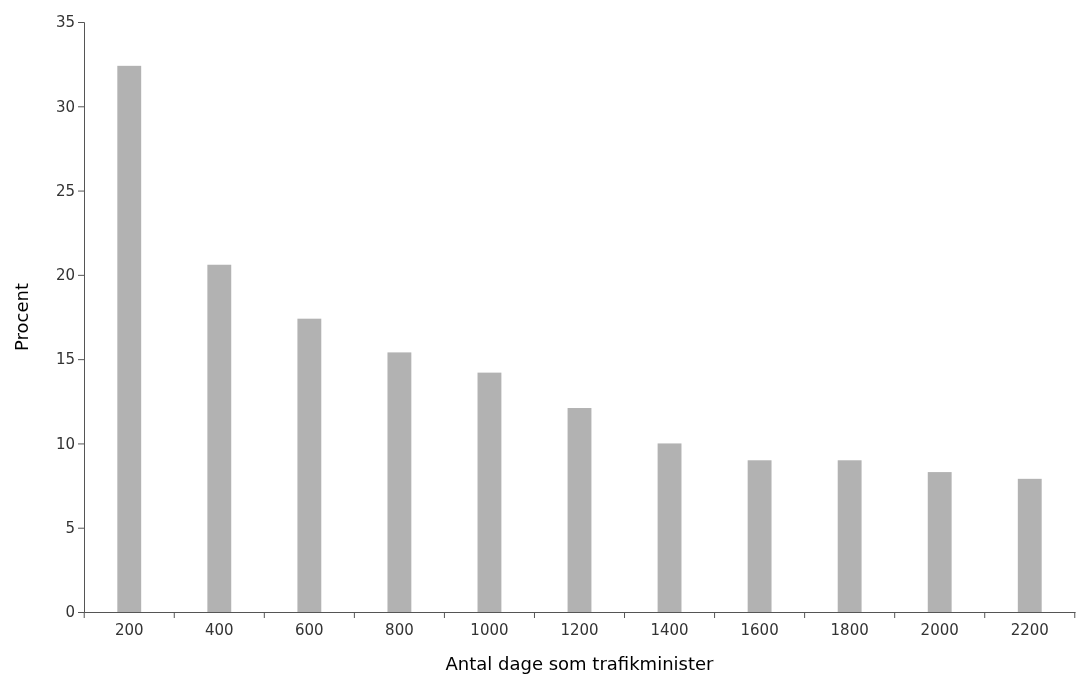  I want to click on x-tick-label: 1600, so click(759, 629).